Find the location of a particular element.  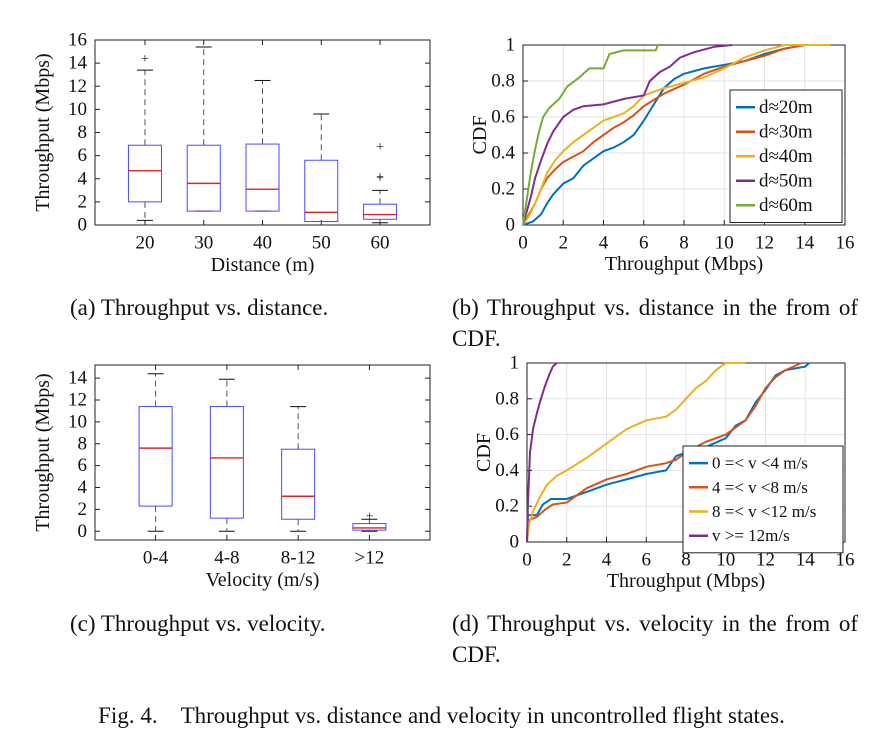

x-tick-label-b: 2 is located at coordinates (564, 243).